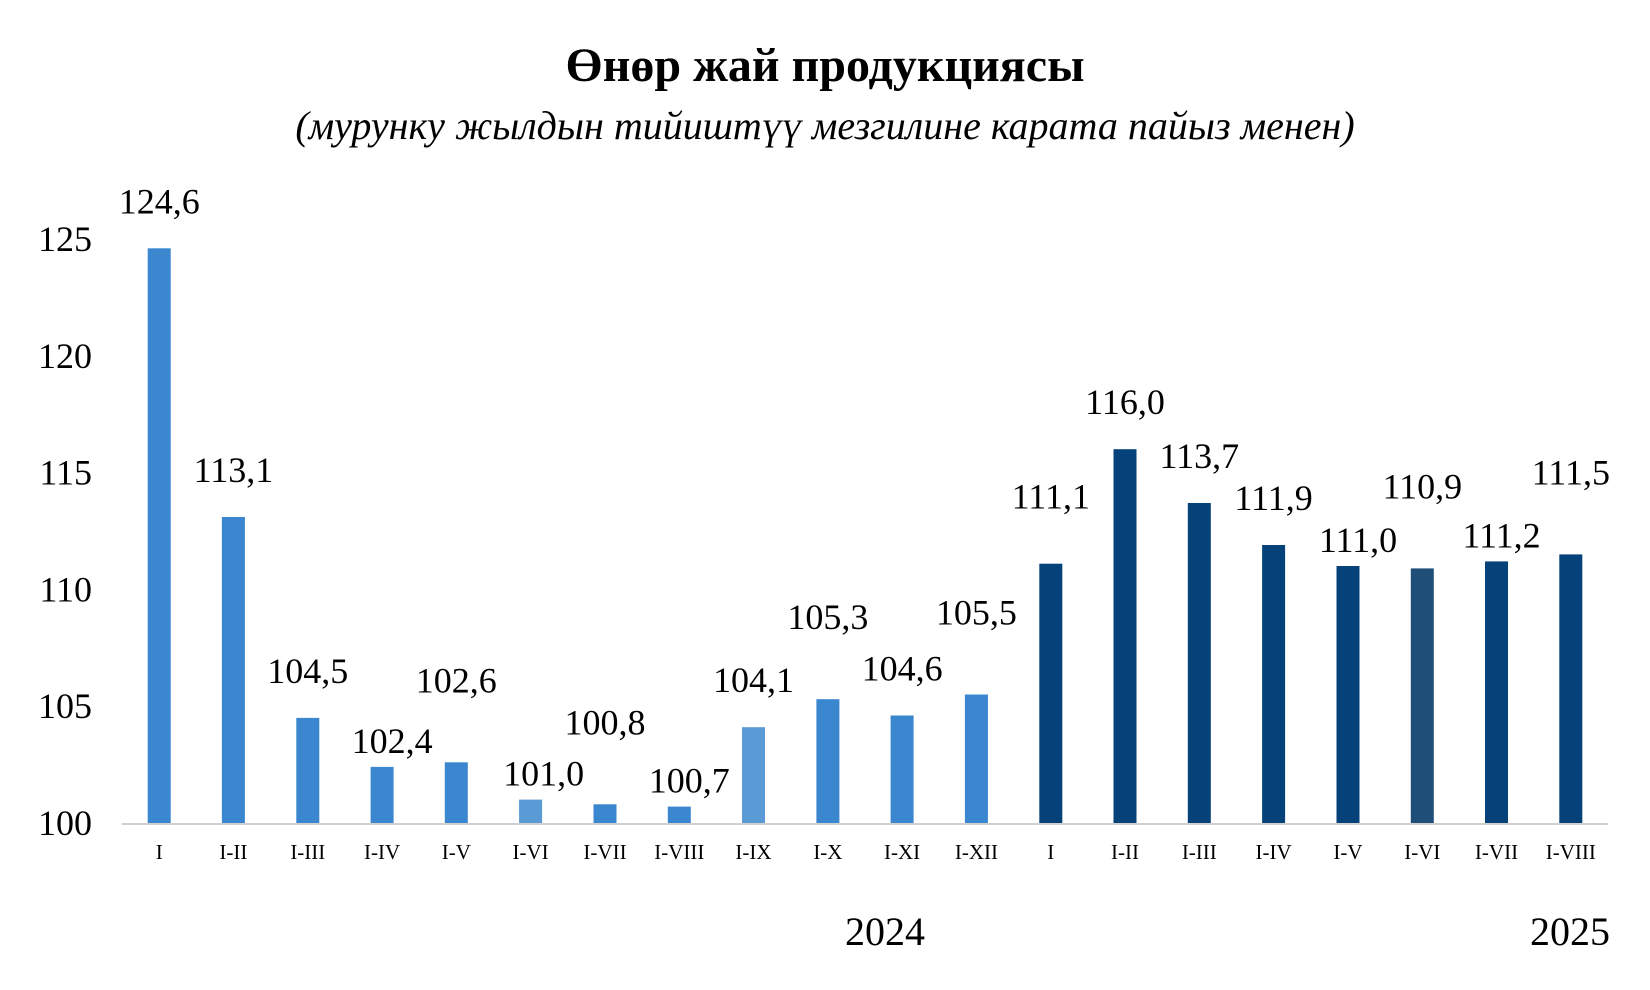 The height and width of the screenshot is (990, 1650). I want to click on y-tick-label: 120, so click(65, 356).